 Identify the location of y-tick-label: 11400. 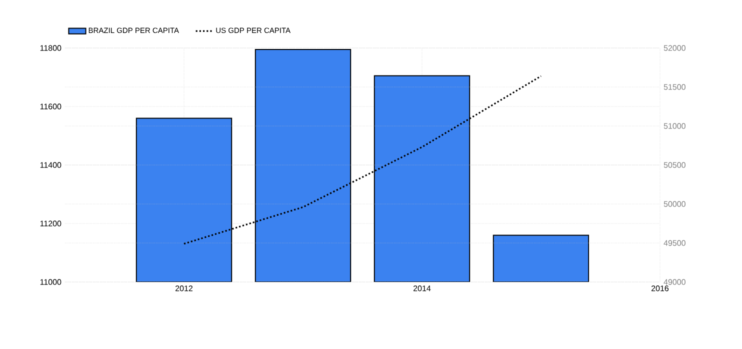
(51, 165).